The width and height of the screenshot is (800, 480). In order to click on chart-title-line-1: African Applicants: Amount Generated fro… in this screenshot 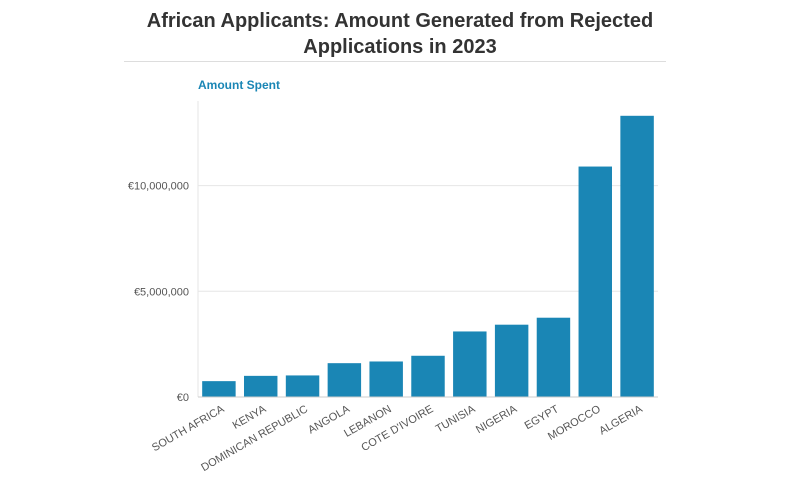, I will do `click(400, 21)`.